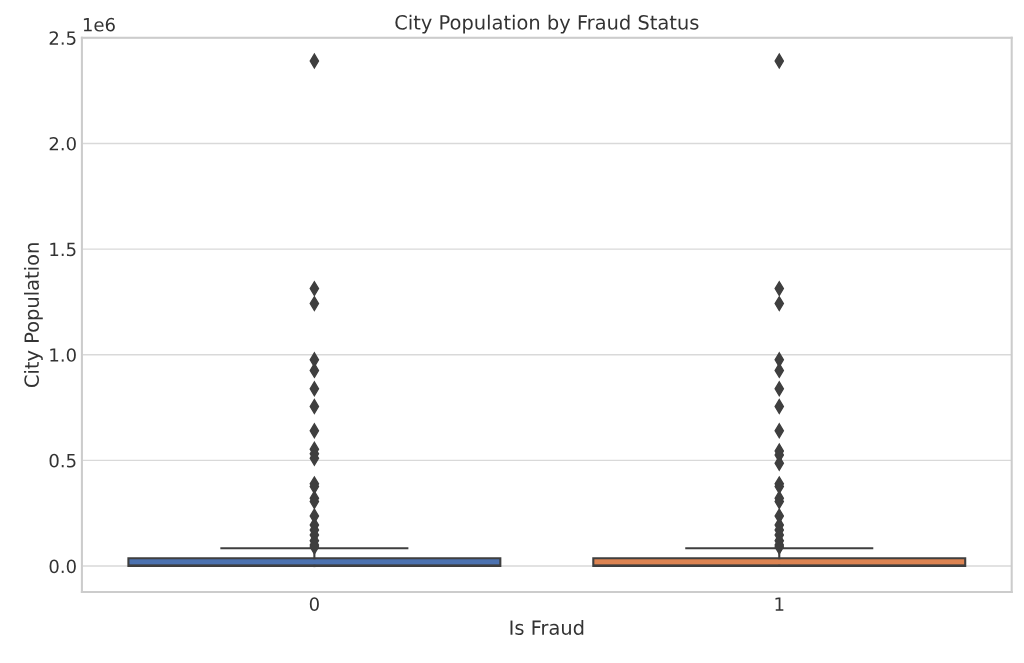 The image size is (1024, 663). I want to click on y-tick-label: 2.5, so click(62, 38).